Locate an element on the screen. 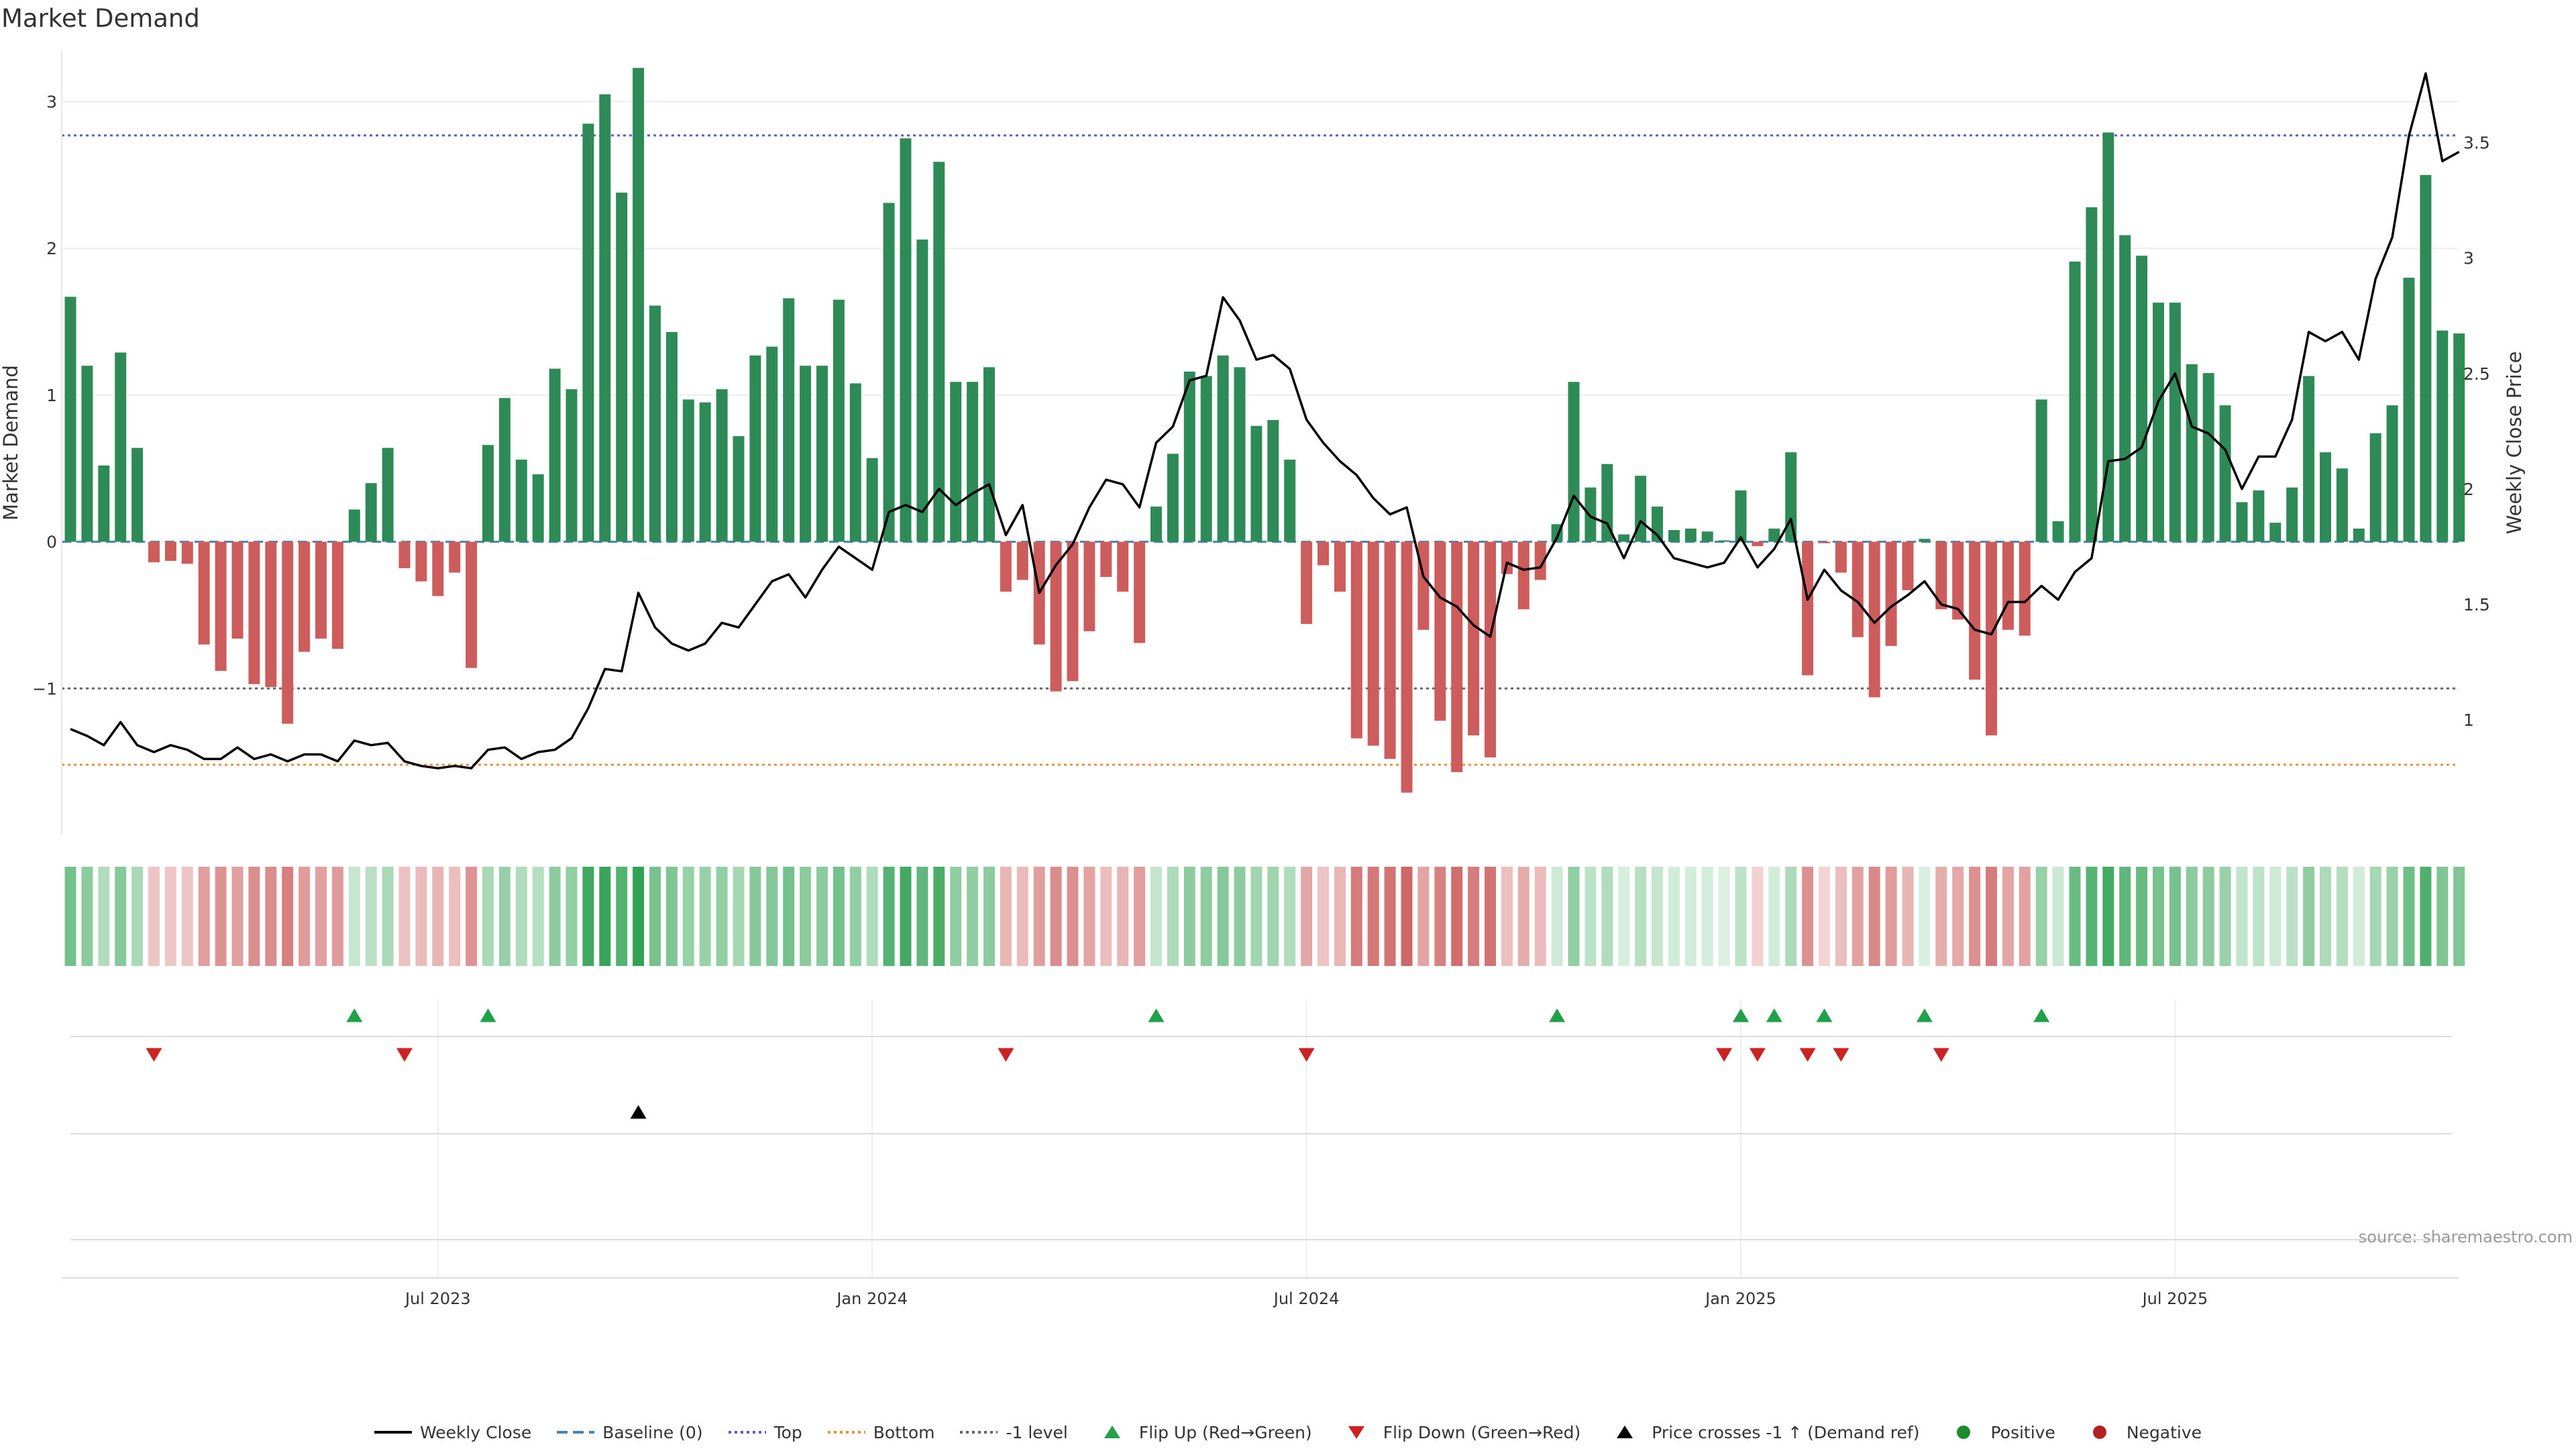  right-tick-label: 2.5 is located at coordinates (2476, 374).